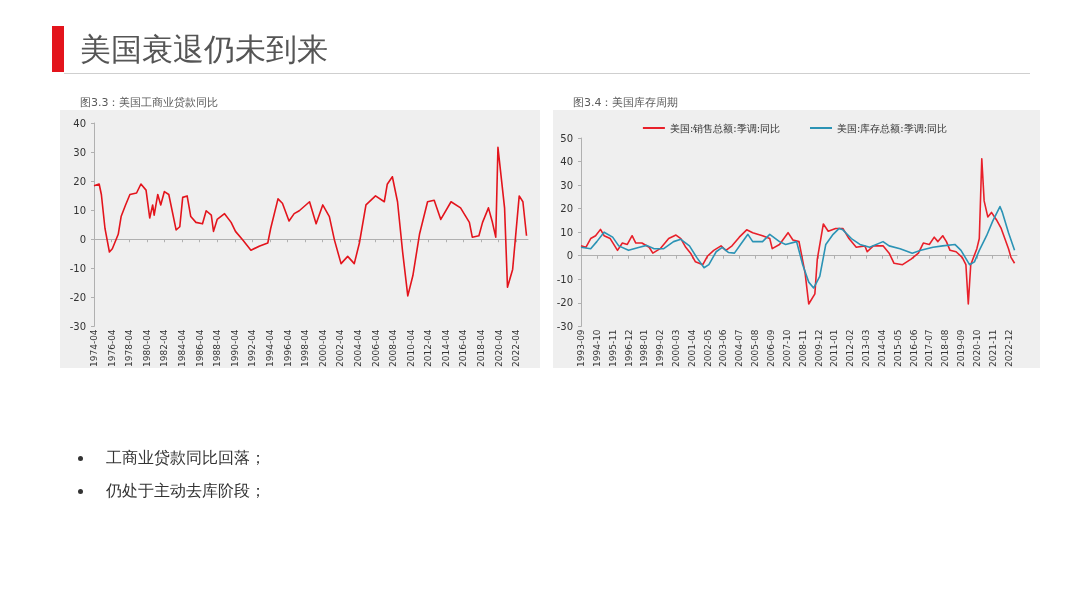 The height and width of the screenshot is (608, 1080). Describe the element at coordinates (234, 348) in the screenshot. I see `x-tick-label: 1990-04` at that location.